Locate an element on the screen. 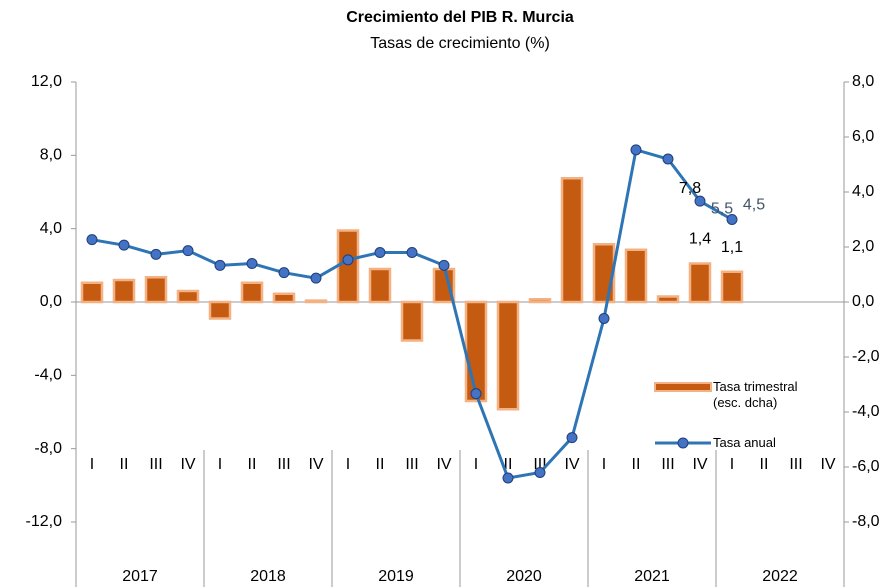 Image resolution: width=894 pixels, height=587 pixels. chart-title: Crecimiento del PIB R. Murcia is located at coordinates (460, 17).